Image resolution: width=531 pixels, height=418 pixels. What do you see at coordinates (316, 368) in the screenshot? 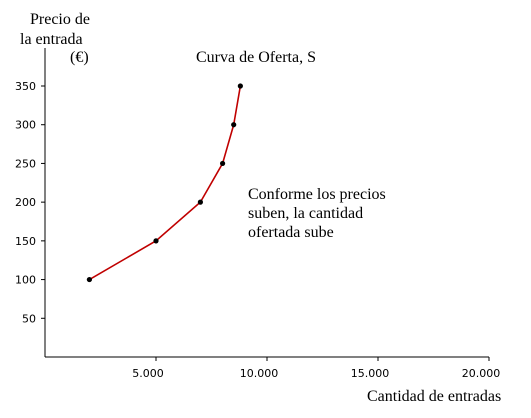
I see `x-ticks: 5.000 10.000 15.000 20.000` at bounding box center [316, 368].